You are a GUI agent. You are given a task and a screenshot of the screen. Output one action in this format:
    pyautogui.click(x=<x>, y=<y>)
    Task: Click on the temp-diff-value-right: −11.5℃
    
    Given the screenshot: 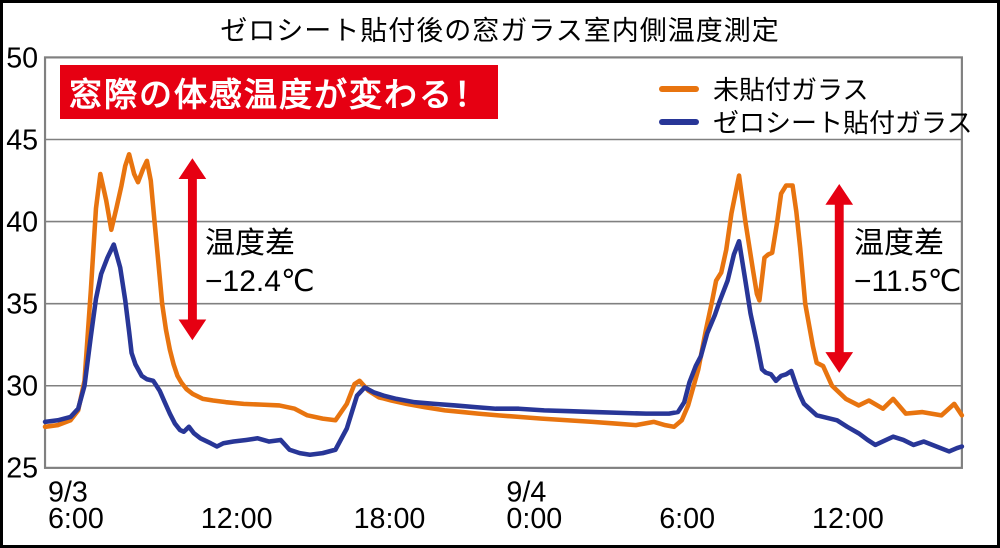 What is the action you would take?
    pyautogui.click(x=908, y=281)
    